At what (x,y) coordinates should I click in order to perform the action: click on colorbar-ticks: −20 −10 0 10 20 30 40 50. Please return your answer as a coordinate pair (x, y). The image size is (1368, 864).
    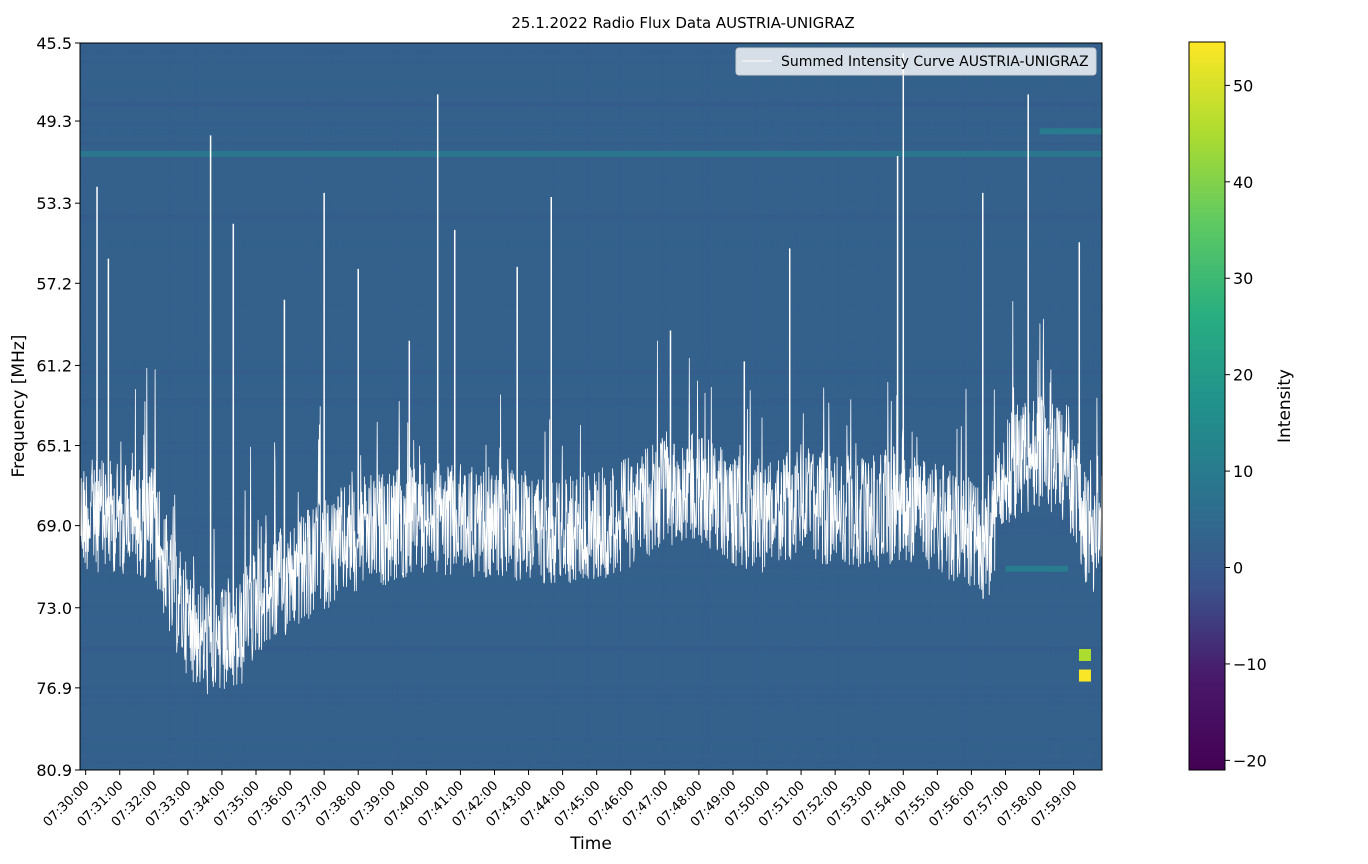
    Looking at the image, I should click on (1246, 423).